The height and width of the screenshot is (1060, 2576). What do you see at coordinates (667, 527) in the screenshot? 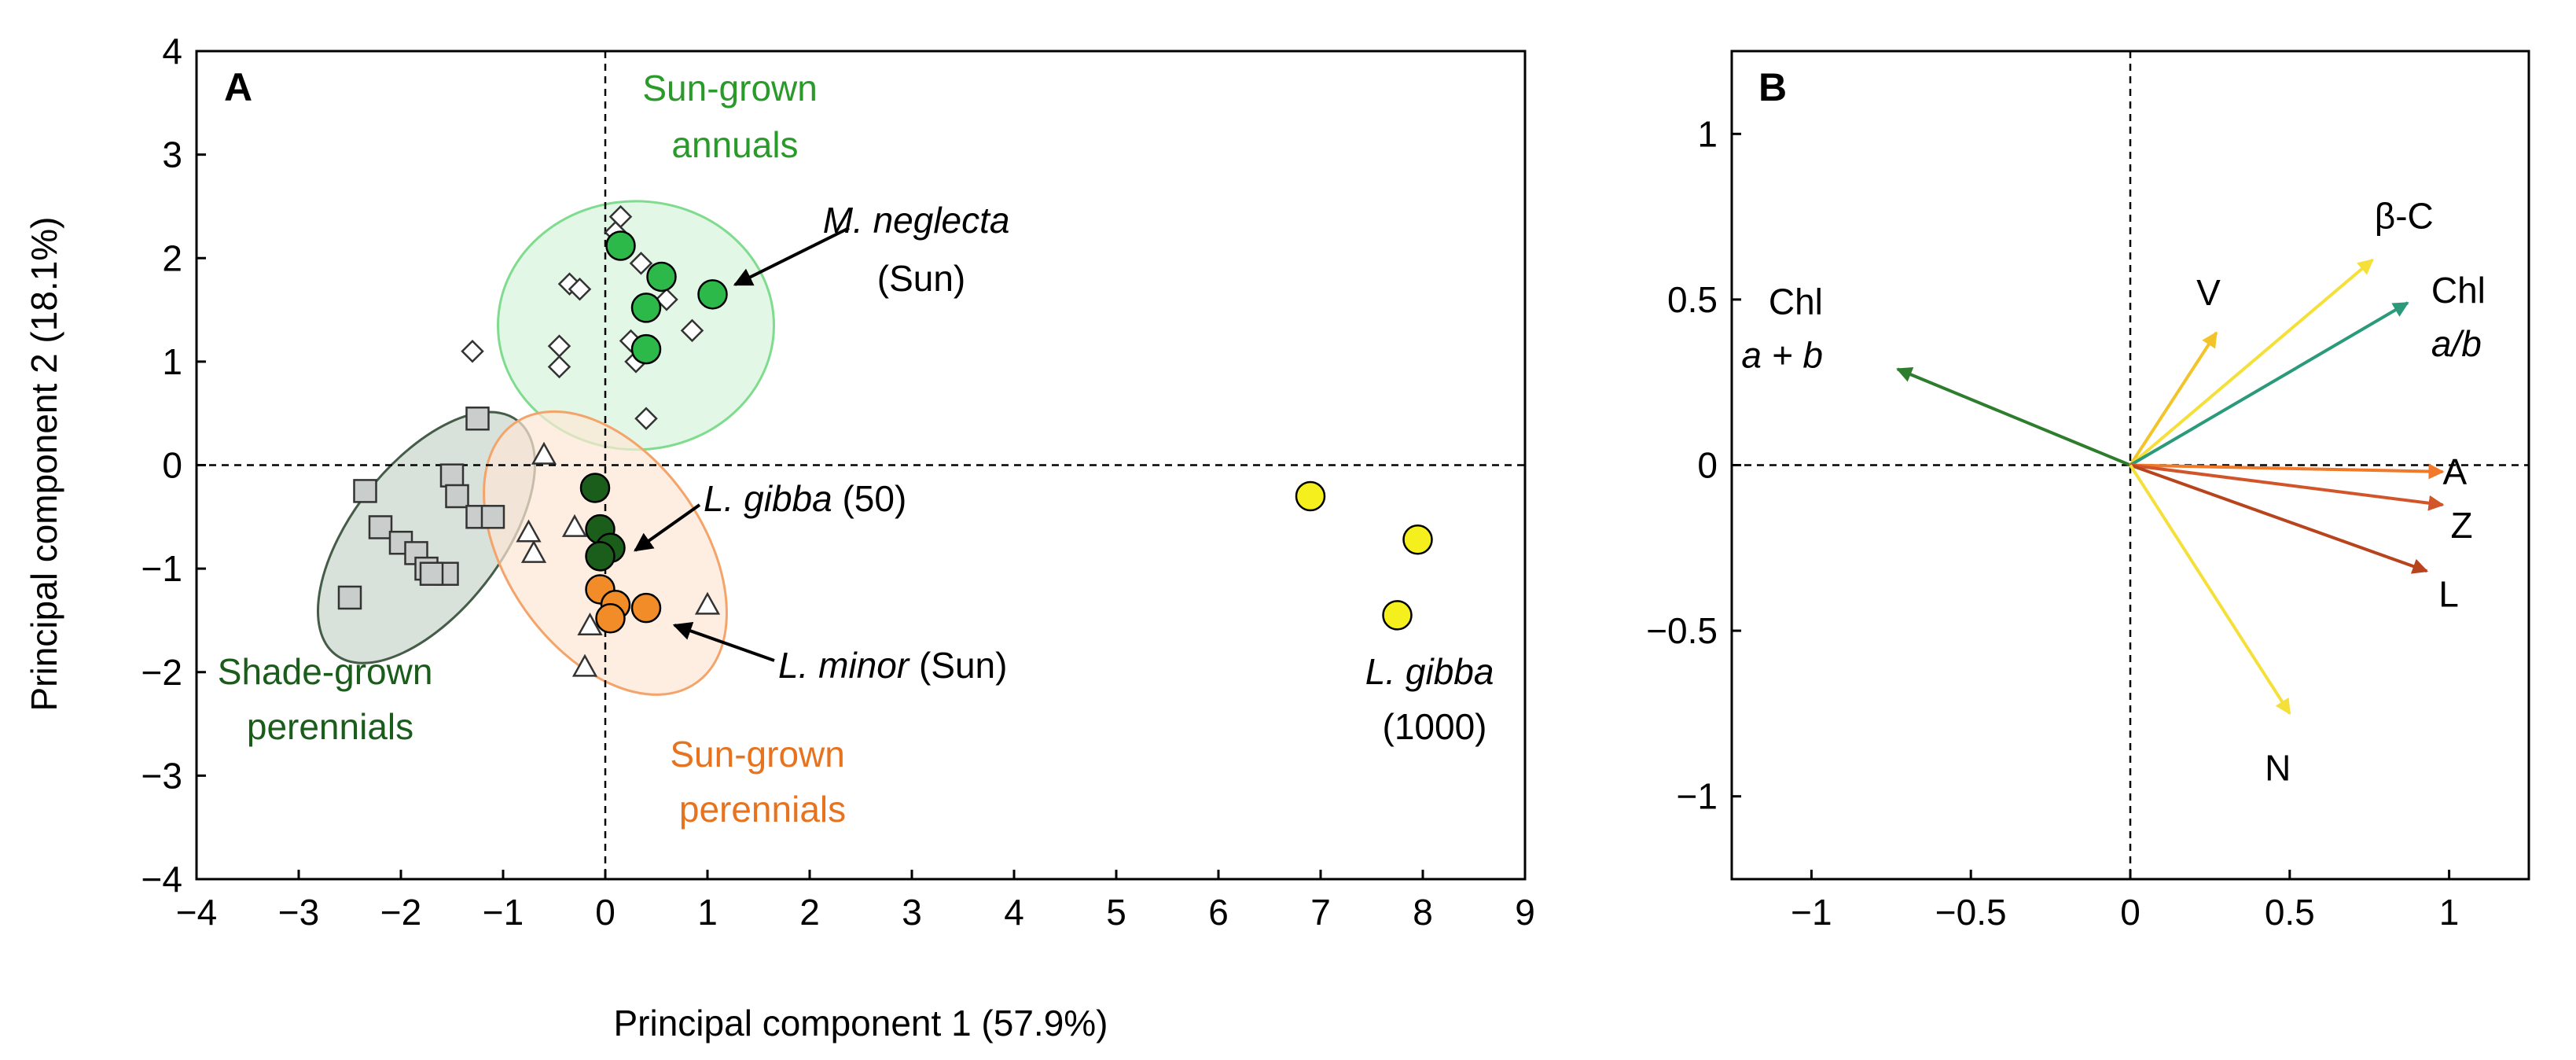
I see `l-gibba-50-arrow` at bounding box center [667, 527].